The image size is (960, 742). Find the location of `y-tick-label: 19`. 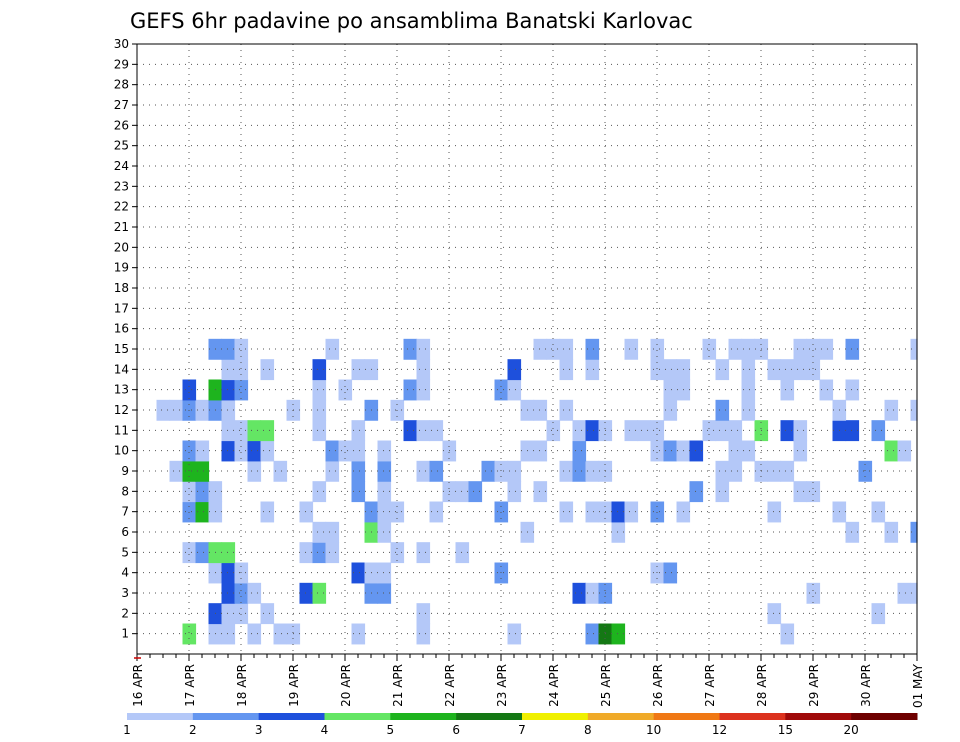

y-tick-label: 19 is located at coordinates (121, 268).